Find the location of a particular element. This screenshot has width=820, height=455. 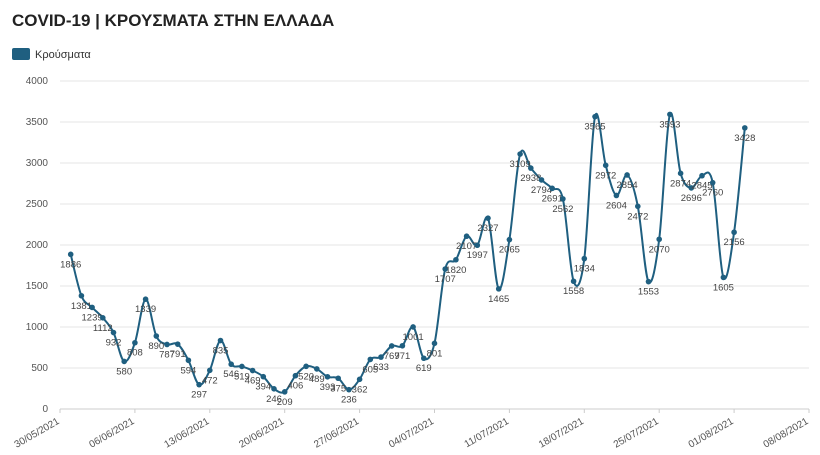

data-label: 2327 is located at coordinates (487, 228).